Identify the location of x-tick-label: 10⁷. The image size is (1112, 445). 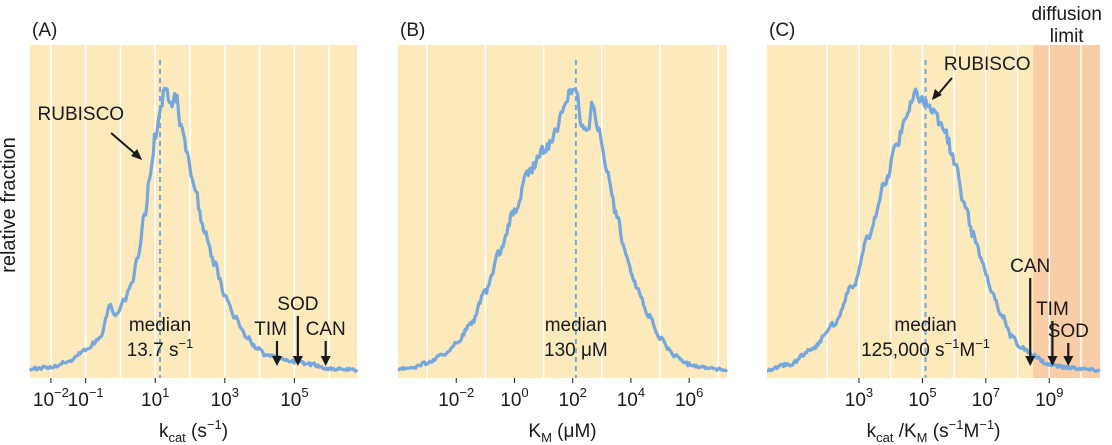
(986, 398).